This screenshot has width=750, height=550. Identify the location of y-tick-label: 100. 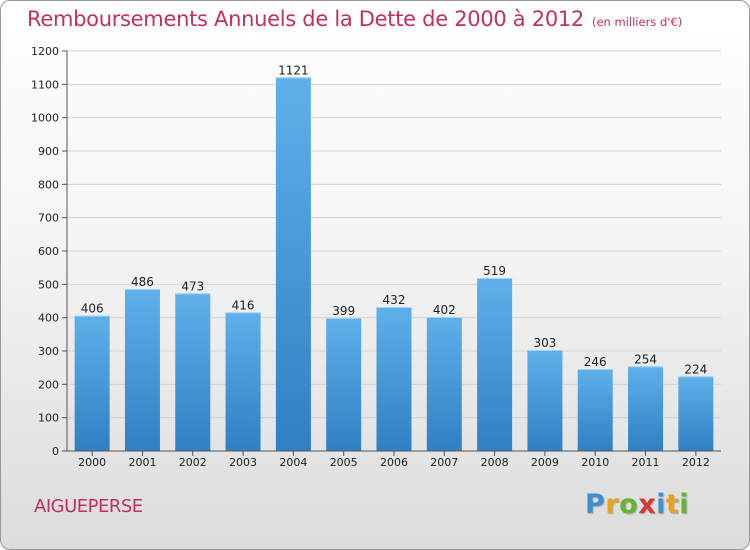
(48, 418).